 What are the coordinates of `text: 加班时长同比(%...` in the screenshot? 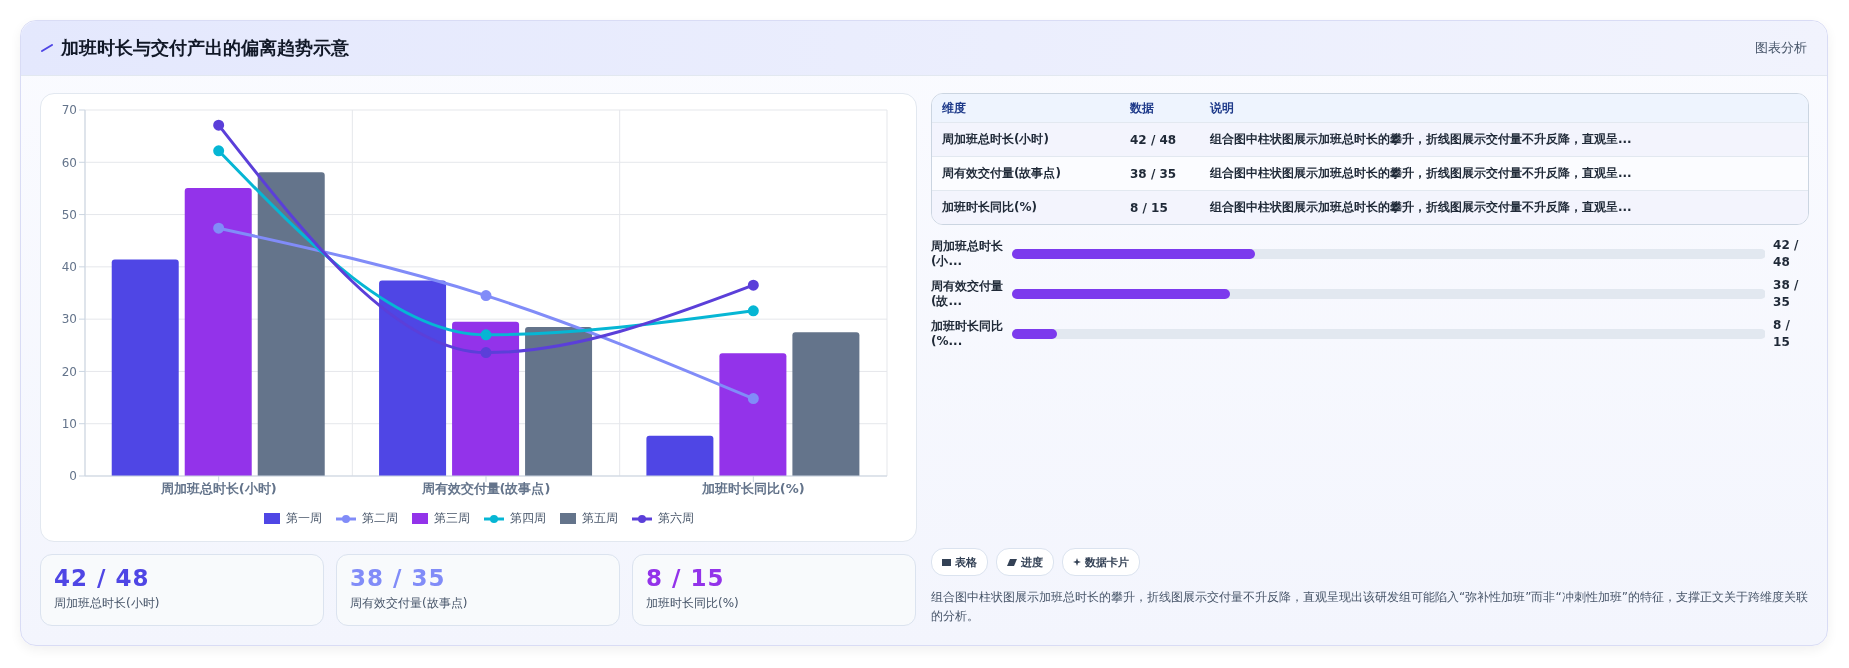 It's located at (967, 334).